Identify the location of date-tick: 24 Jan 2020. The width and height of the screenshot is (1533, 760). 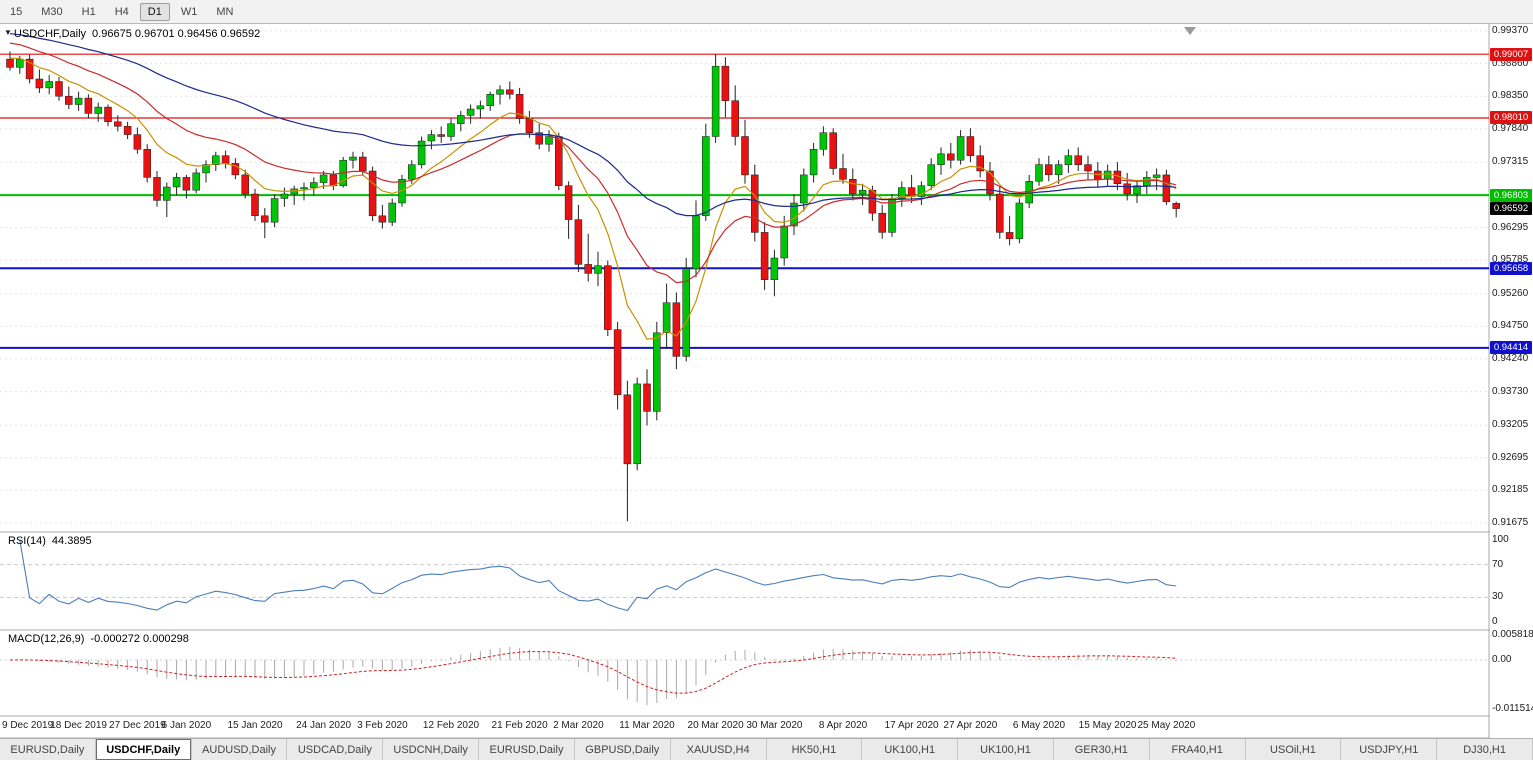
(324, 725).